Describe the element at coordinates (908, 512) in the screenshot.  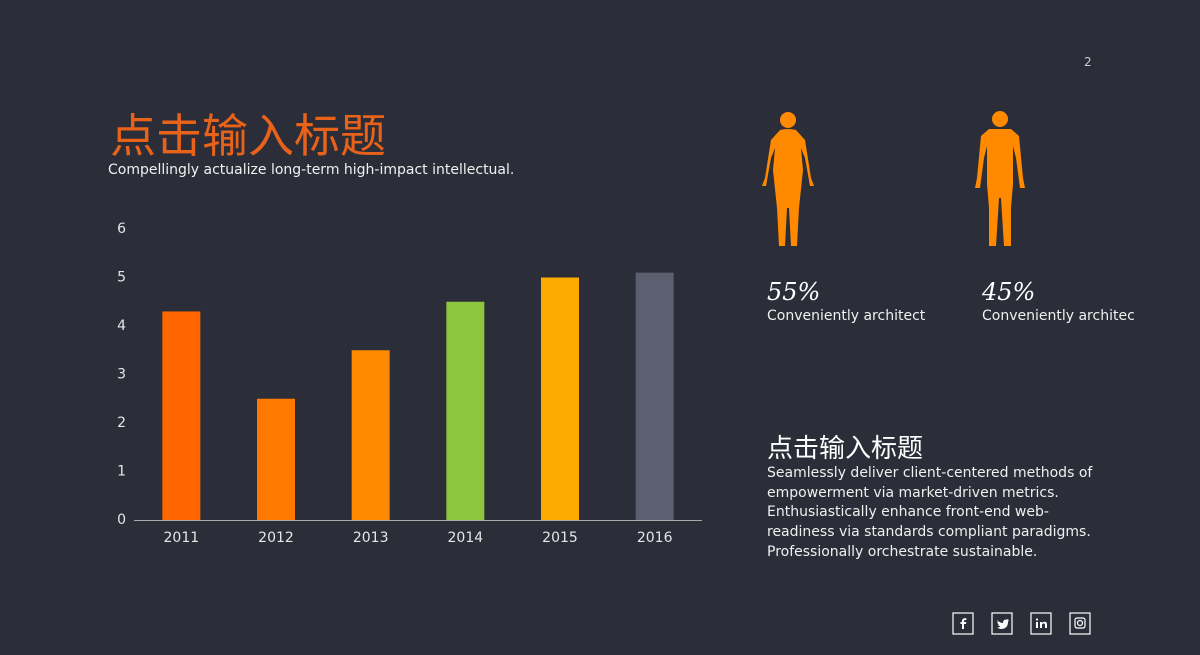
I see `body-line: Enthusiastically enhance front-end web-` at that location.